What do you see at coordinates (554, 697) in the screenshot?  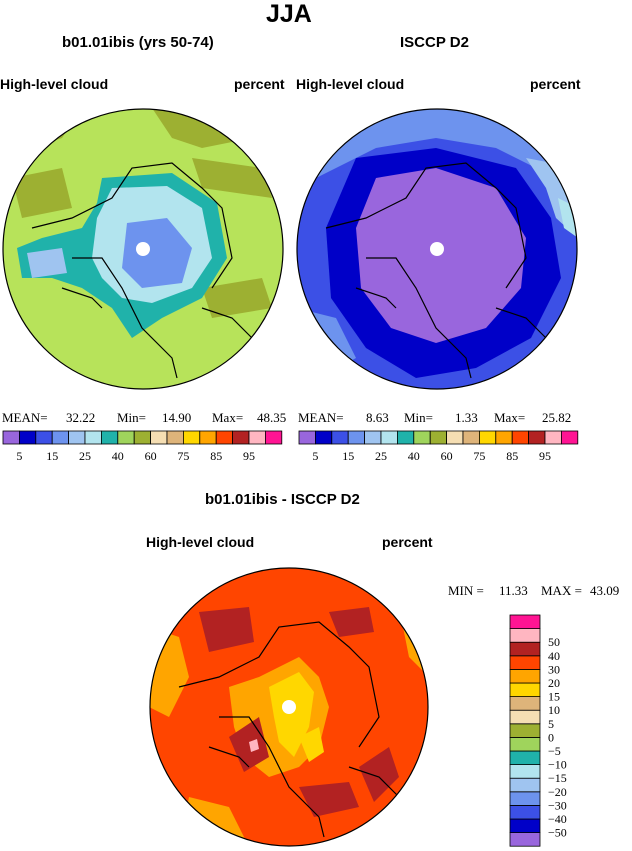 I see `colorbar-tick-label: 15` at bounding box center [554, 697].